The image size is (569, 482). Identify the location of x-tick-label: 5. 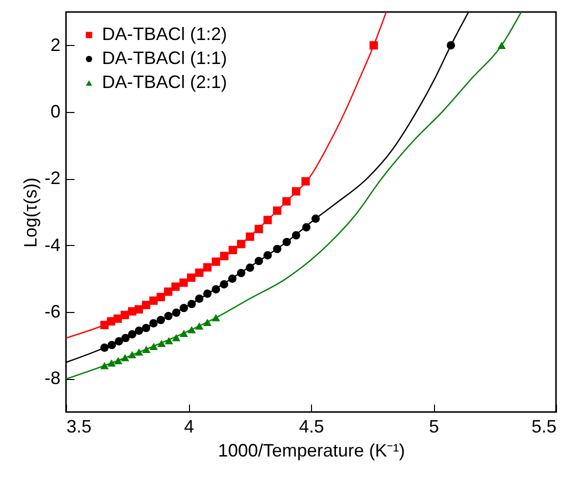
(434, 426).